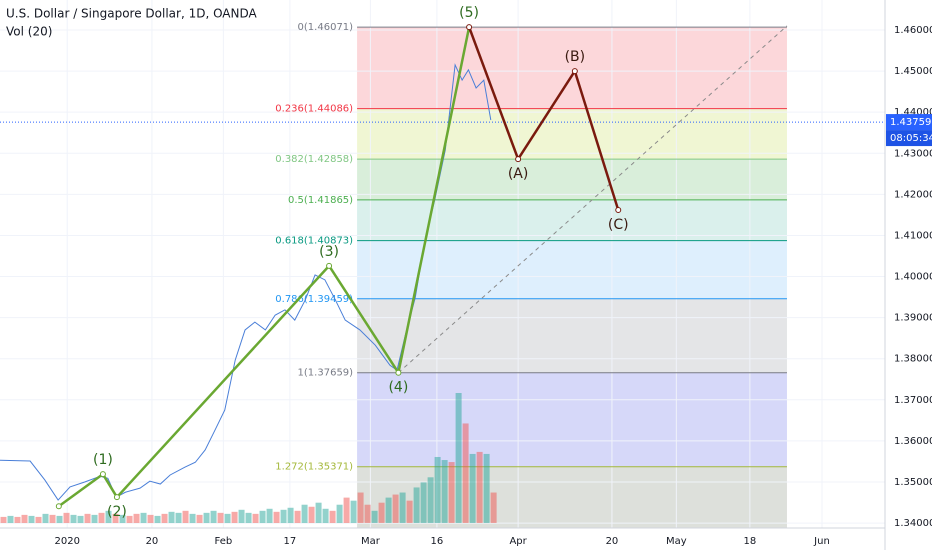  Describe the element at coordinates (398, 388) in the screenshot. I see `wave-label: (4)` at that location.